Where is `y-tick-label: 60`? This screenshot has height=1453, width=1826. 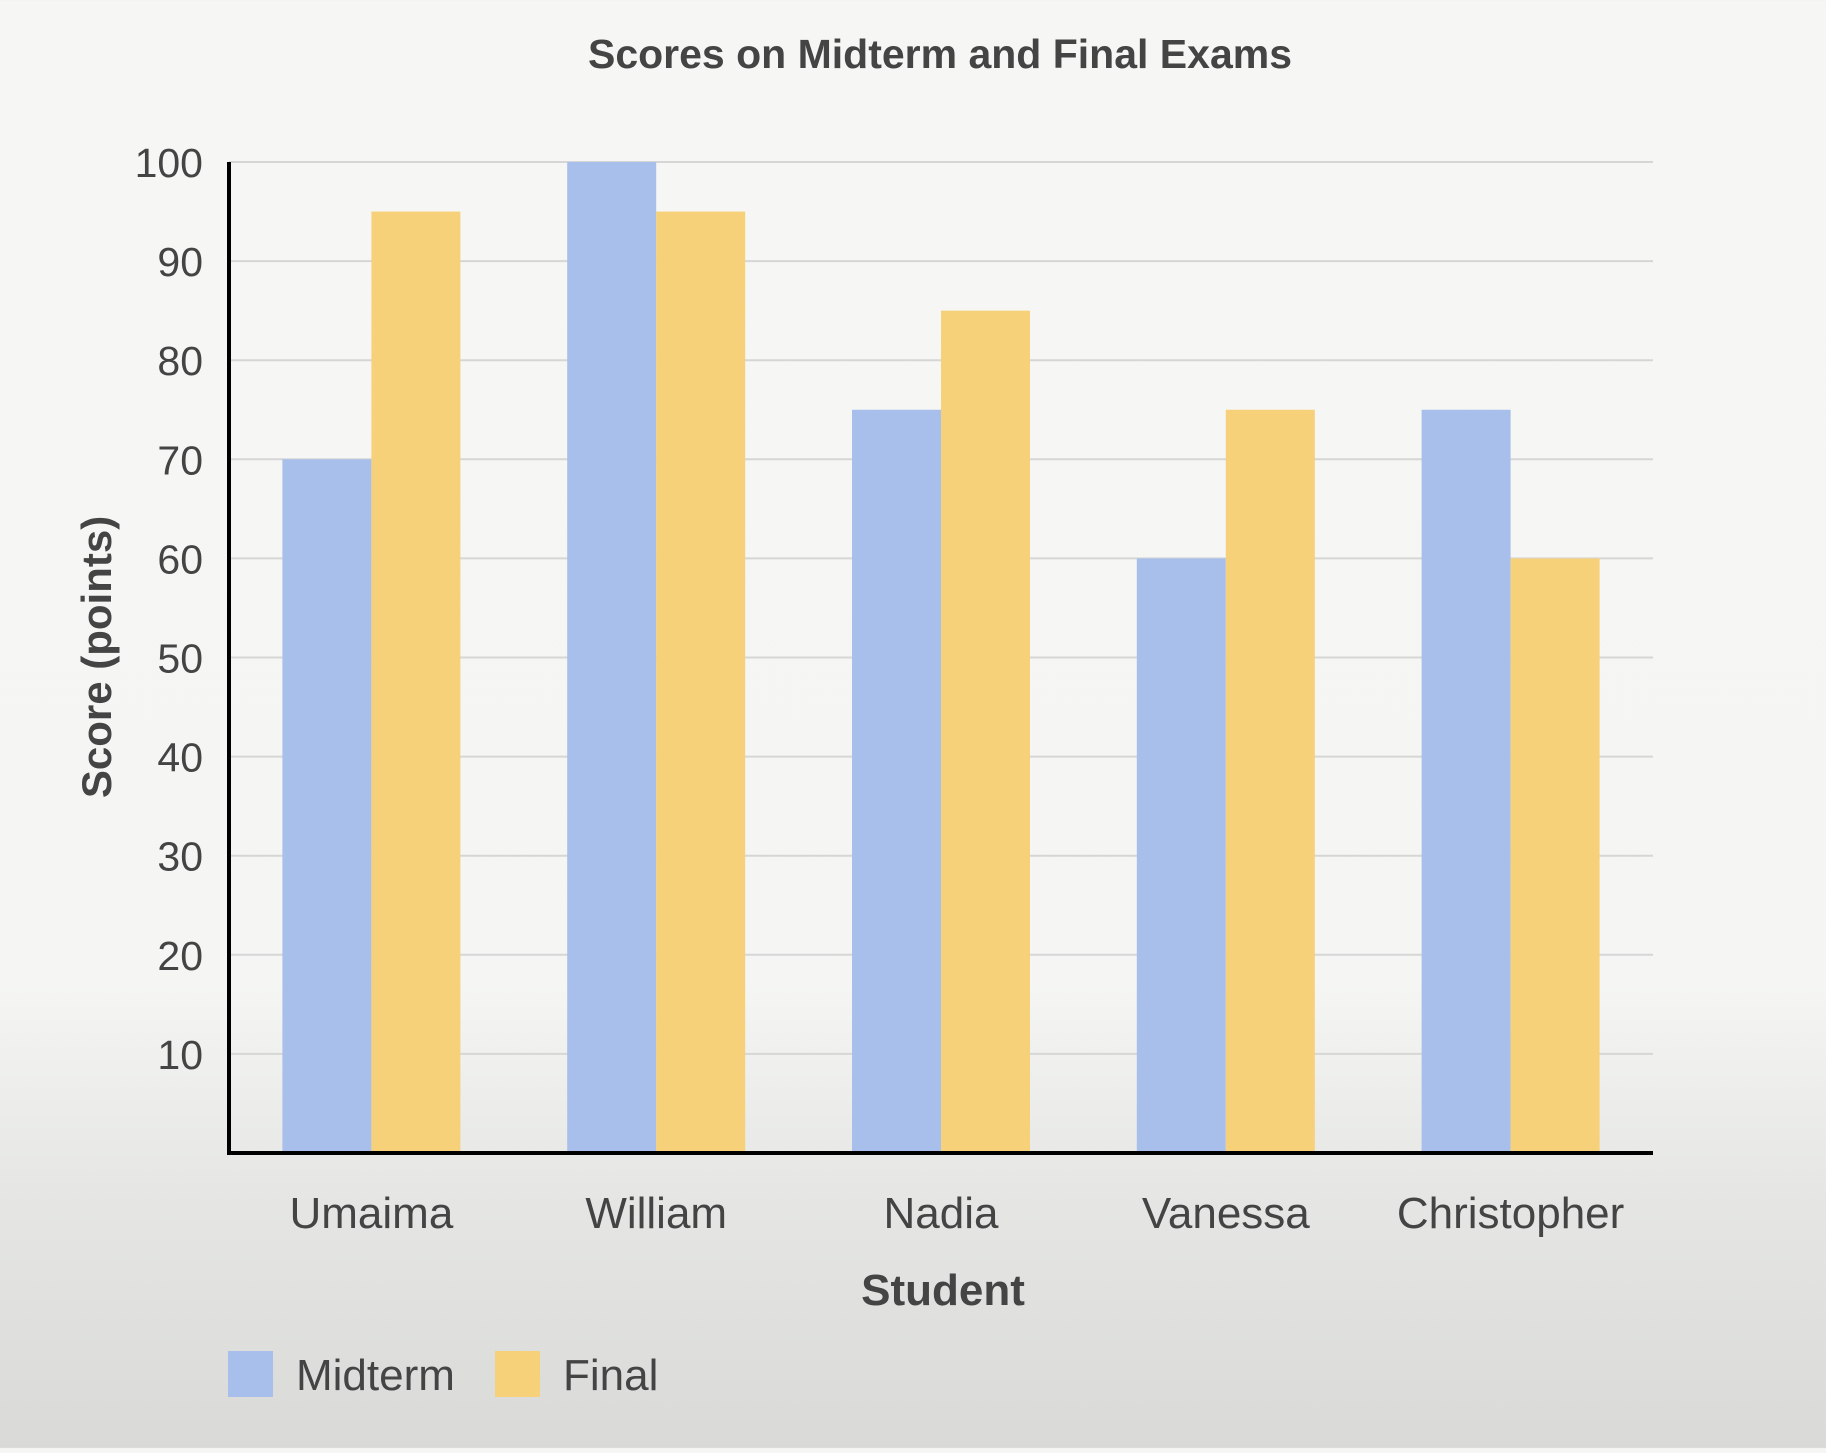
y-tick-label: 60 is located at coordinates (180, 559).